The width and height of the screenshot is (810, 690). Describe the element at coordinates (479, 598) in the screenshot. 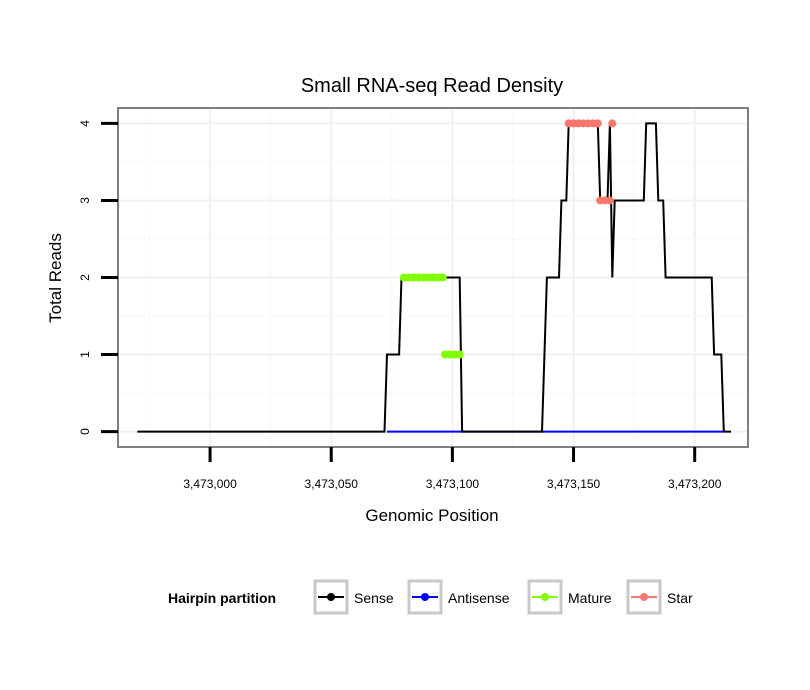

I see `legend-label: Antisense` at that location.